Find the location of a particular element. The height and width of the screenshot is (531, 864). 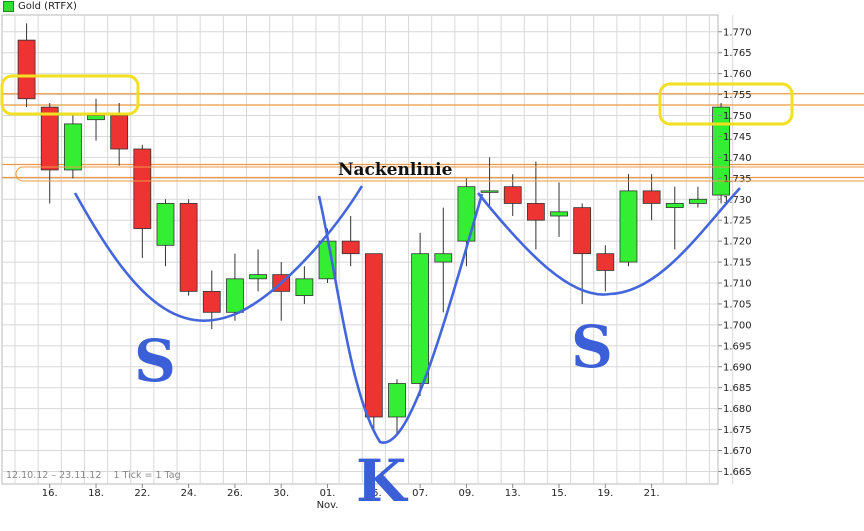

y-tick-label: 1.750 is located at coordinates (737, 116).